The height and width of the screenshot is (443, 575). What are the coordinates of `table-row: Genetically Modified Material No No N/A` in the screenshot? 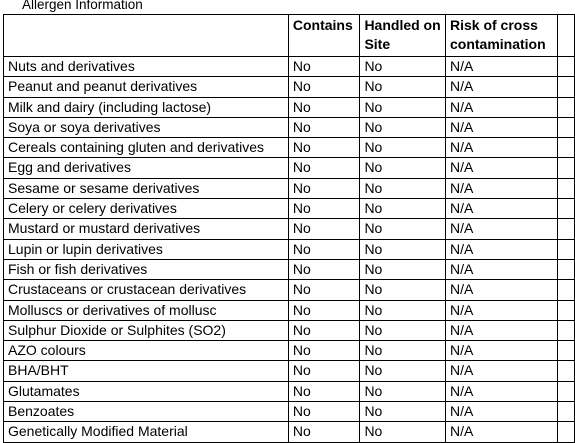 It's located at (289, 432).